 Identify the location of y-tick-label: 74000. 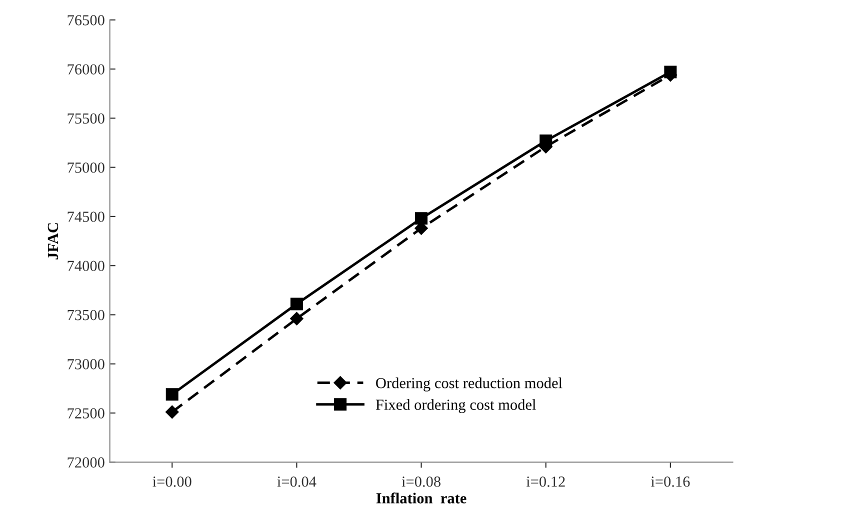
(86, 266).